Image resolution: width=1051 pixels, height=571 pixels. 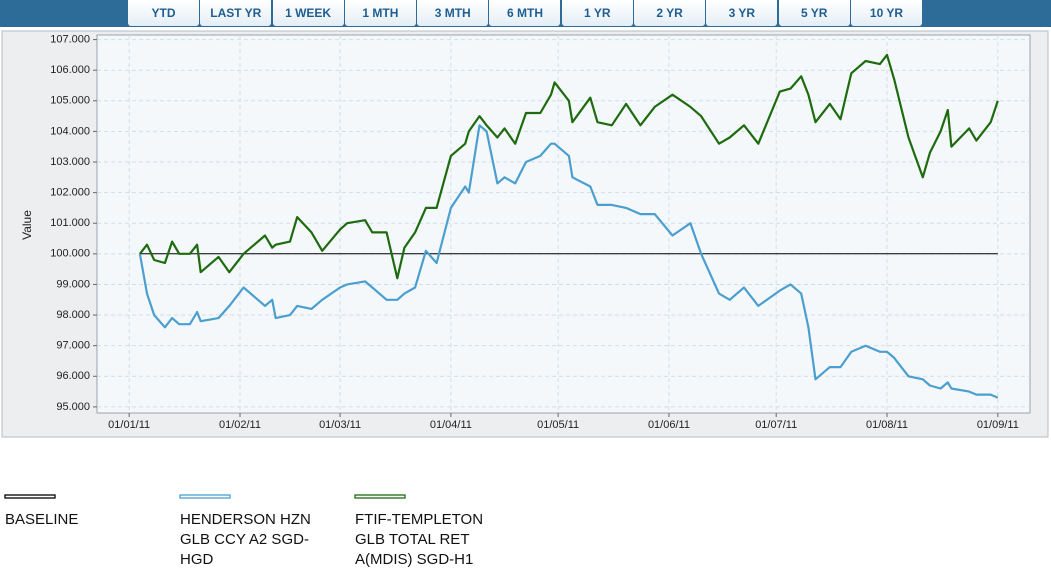 I want to click on range-button: 3 MTH, so click(x=453, y=13).